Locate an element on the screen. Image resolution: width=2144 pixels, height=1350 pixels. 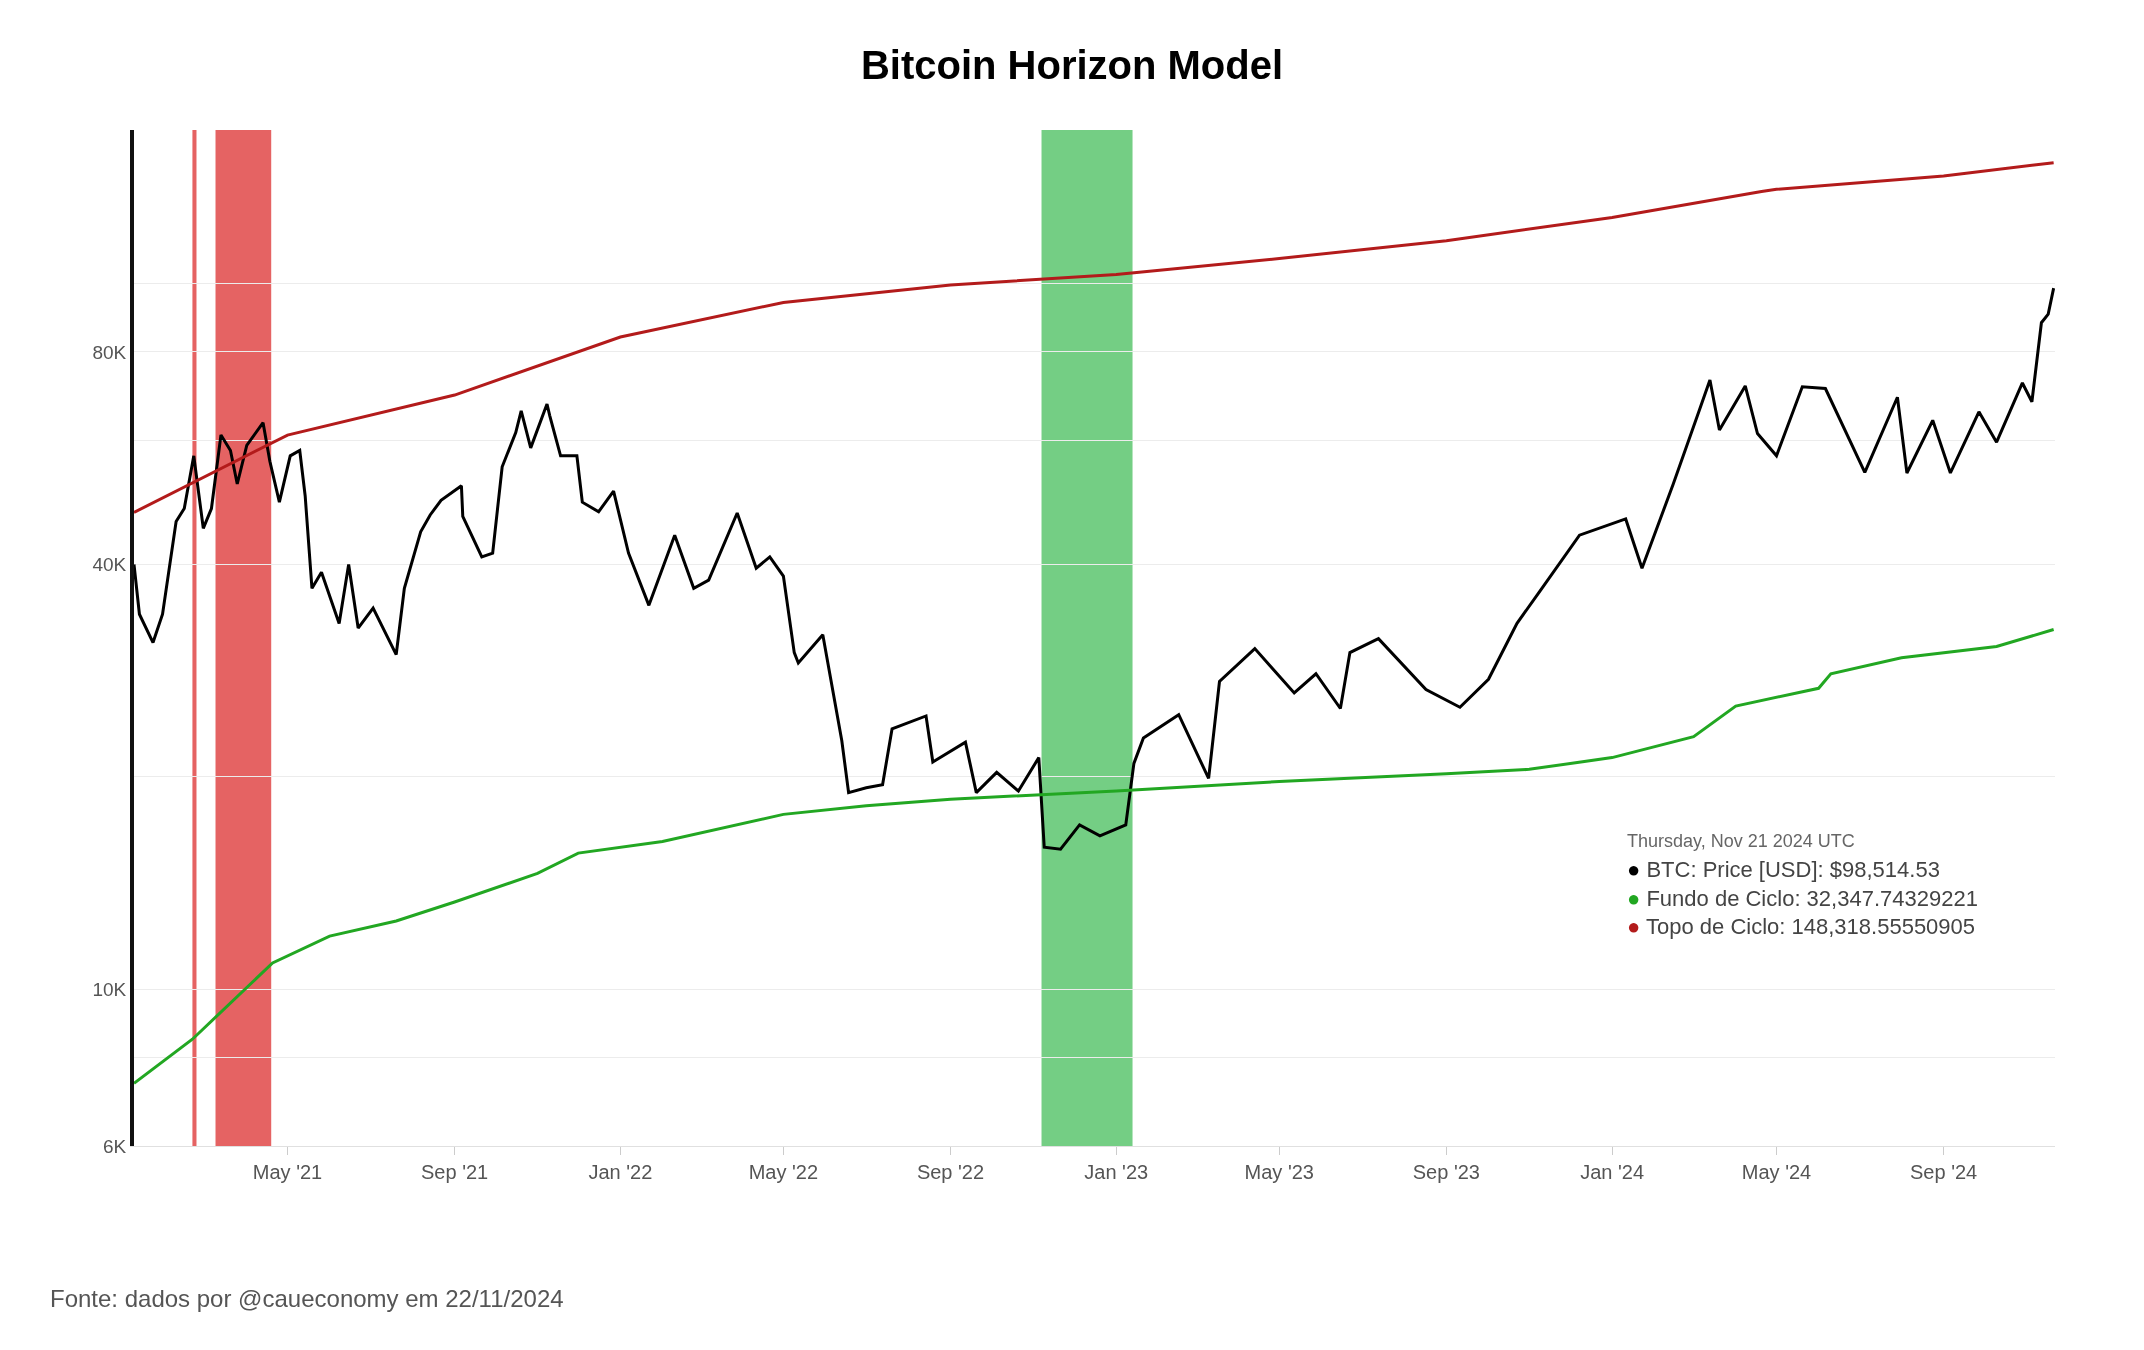
annotation: ● BTC: Price [USD]: $98,514.53 is located at coordinates (1783, 869).